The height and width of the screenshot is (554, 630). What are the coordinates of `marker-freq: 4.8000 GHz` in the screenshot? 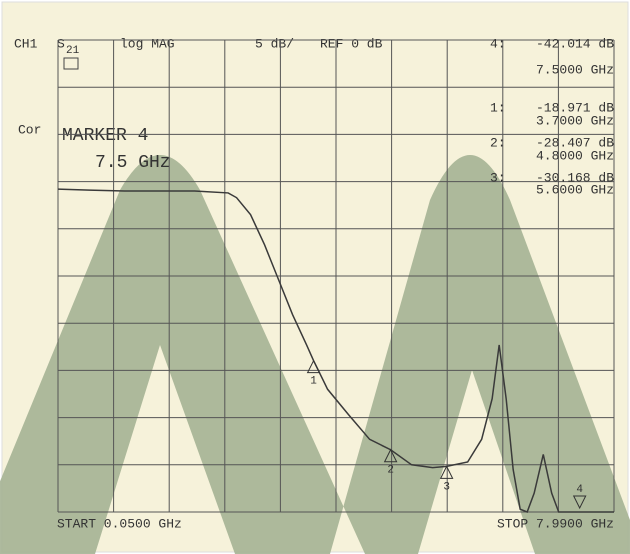 It's located at (575, 155).